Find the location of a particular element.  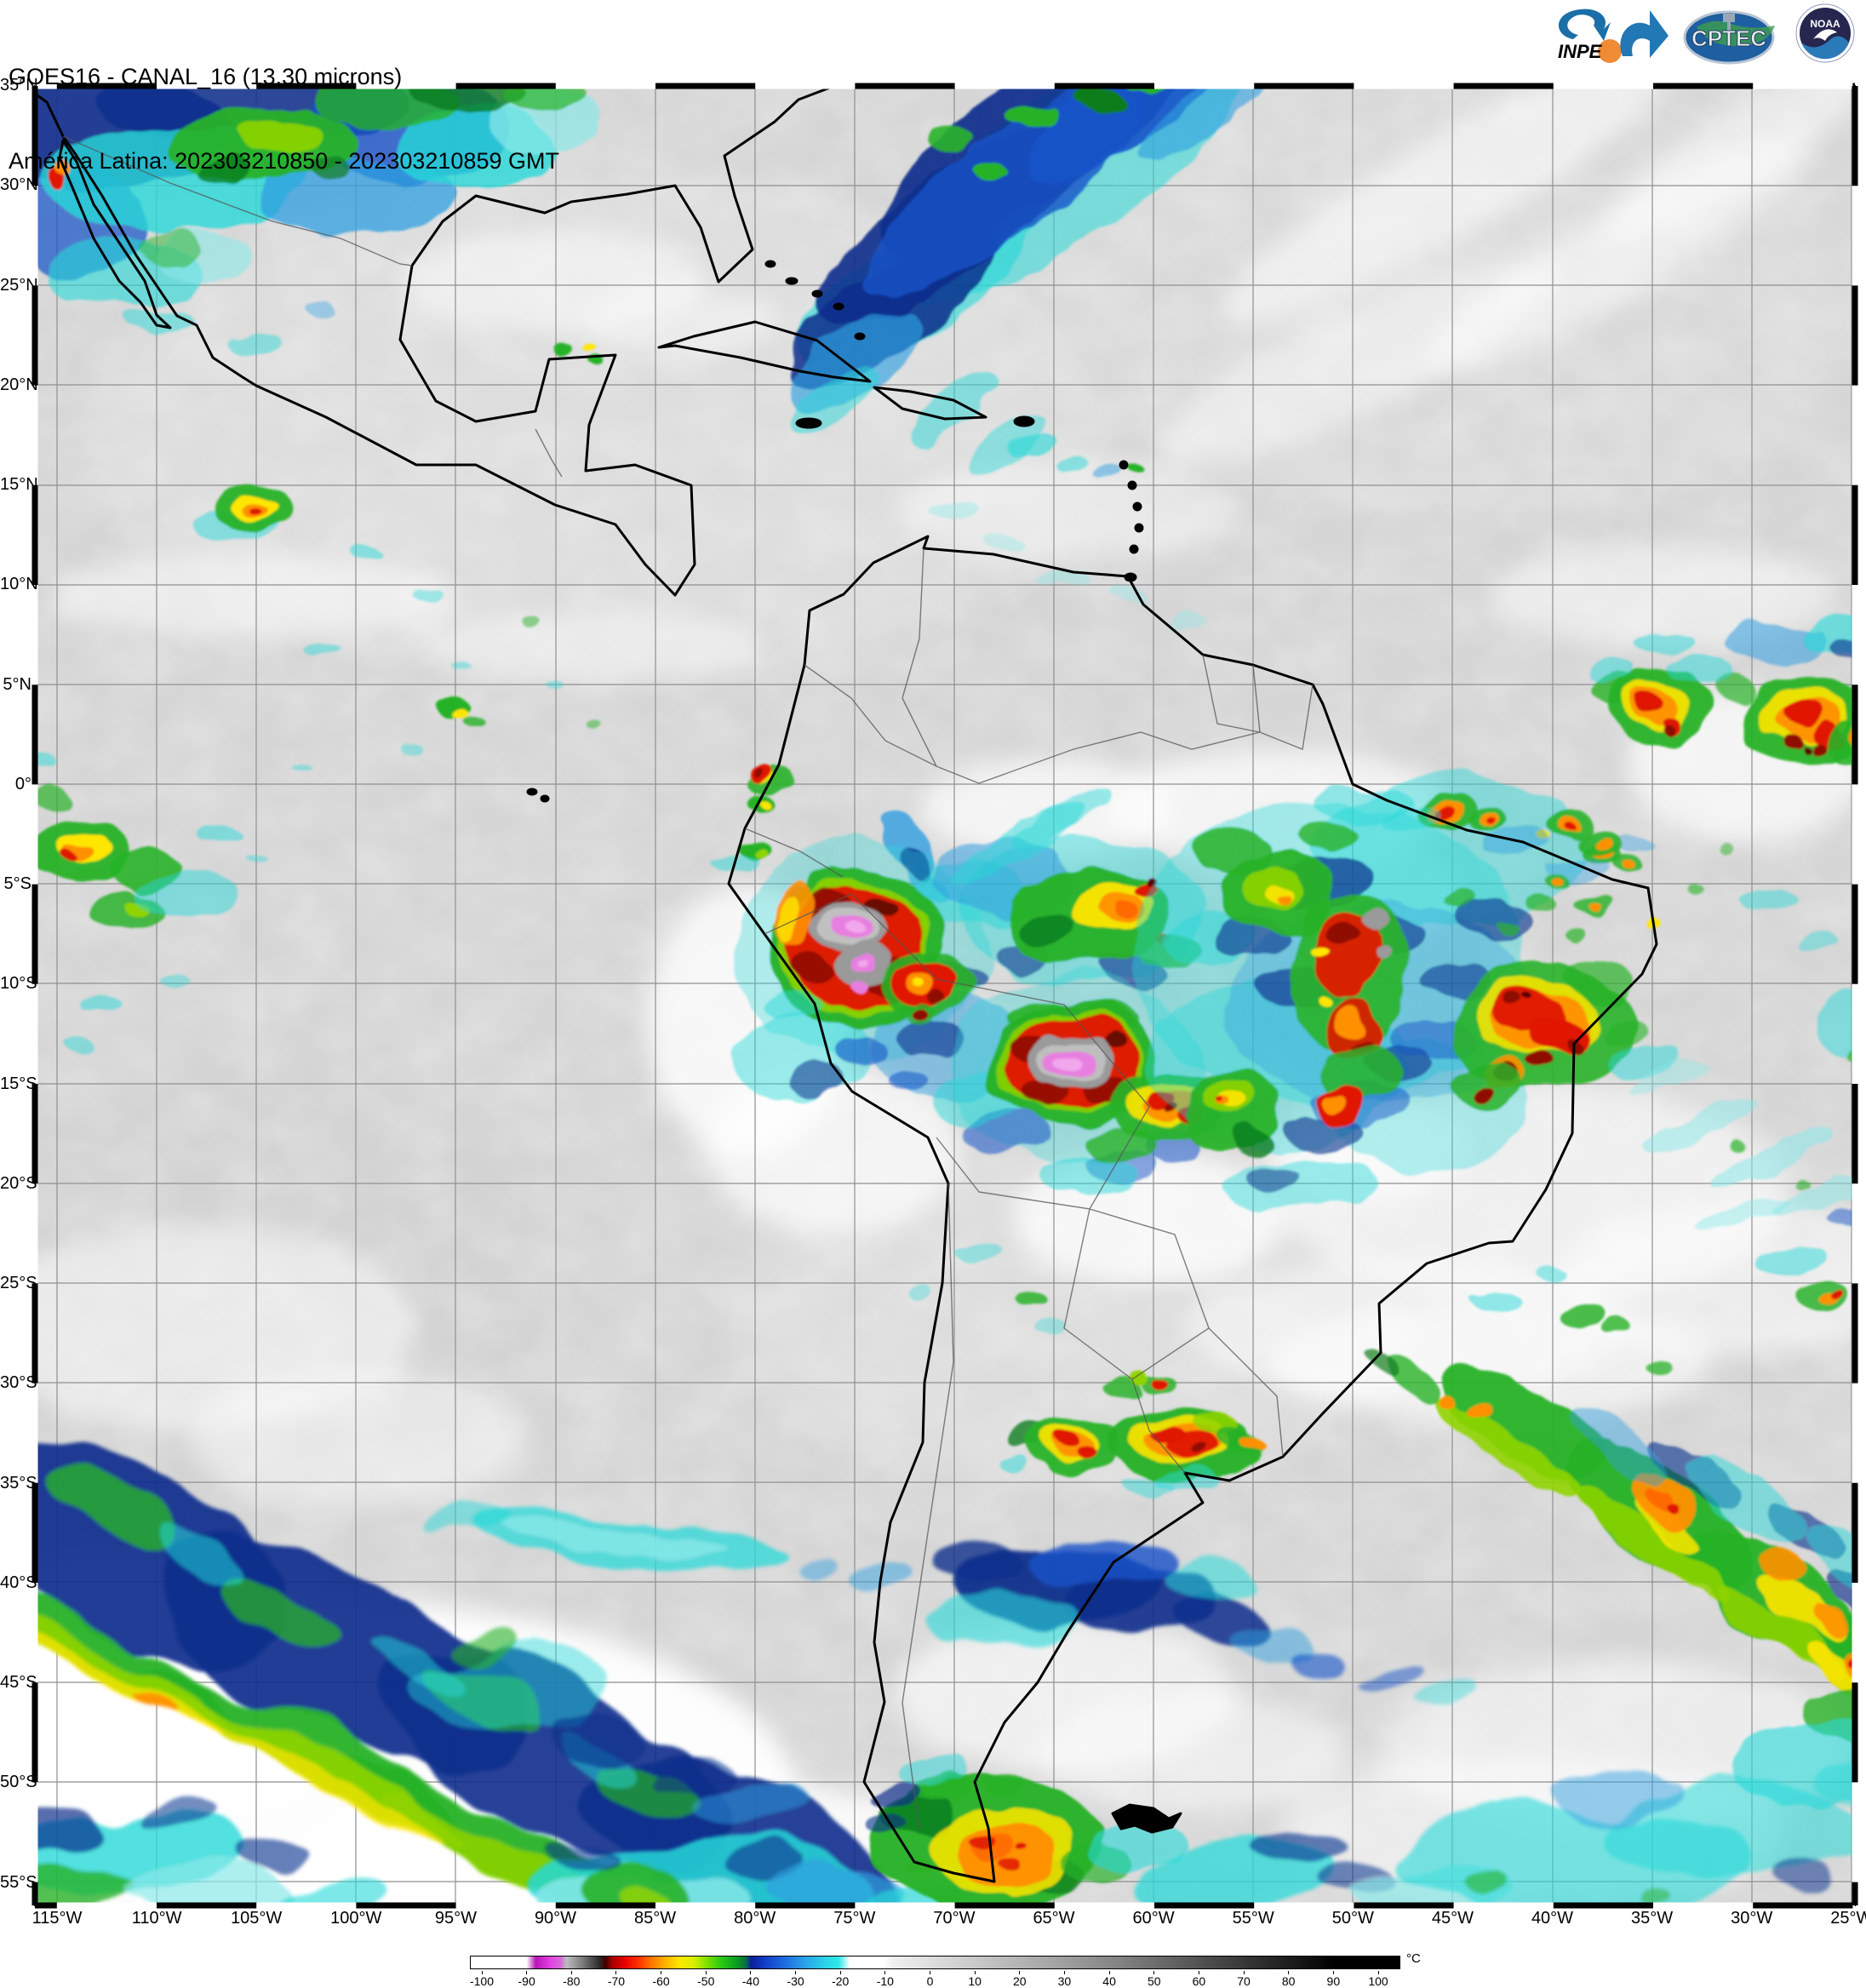

lat-label: 20°N is located at coordinates (19, 384).